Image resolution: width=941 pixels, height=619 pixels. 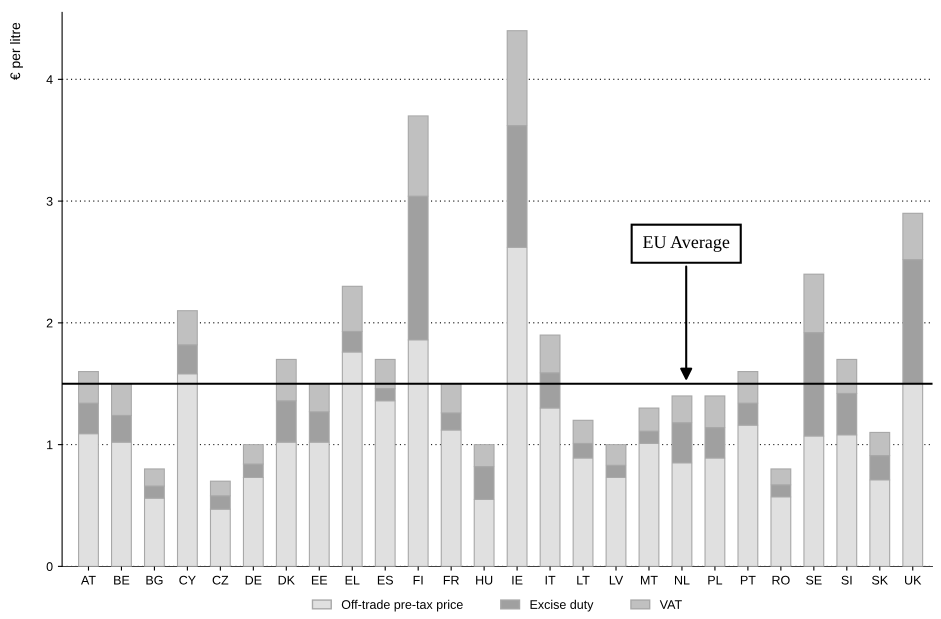 I want to click on x-tick-label: MT, so click(x=649, y=580).